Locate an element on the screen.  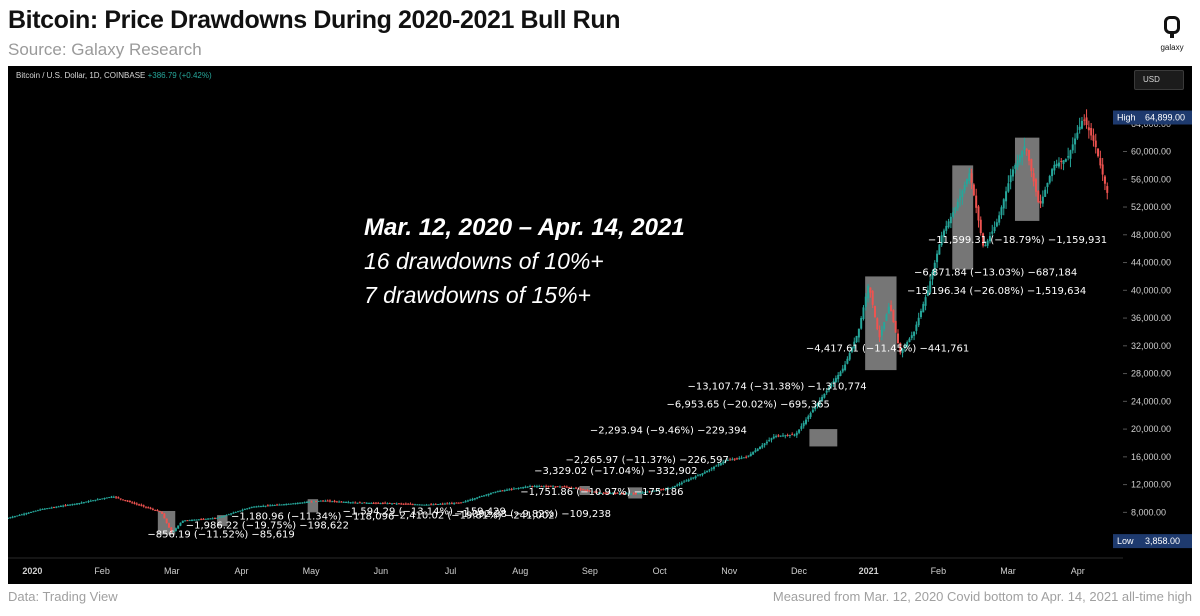
y-tick-label: 36,000.00 is located at coordinates (1151, 318).